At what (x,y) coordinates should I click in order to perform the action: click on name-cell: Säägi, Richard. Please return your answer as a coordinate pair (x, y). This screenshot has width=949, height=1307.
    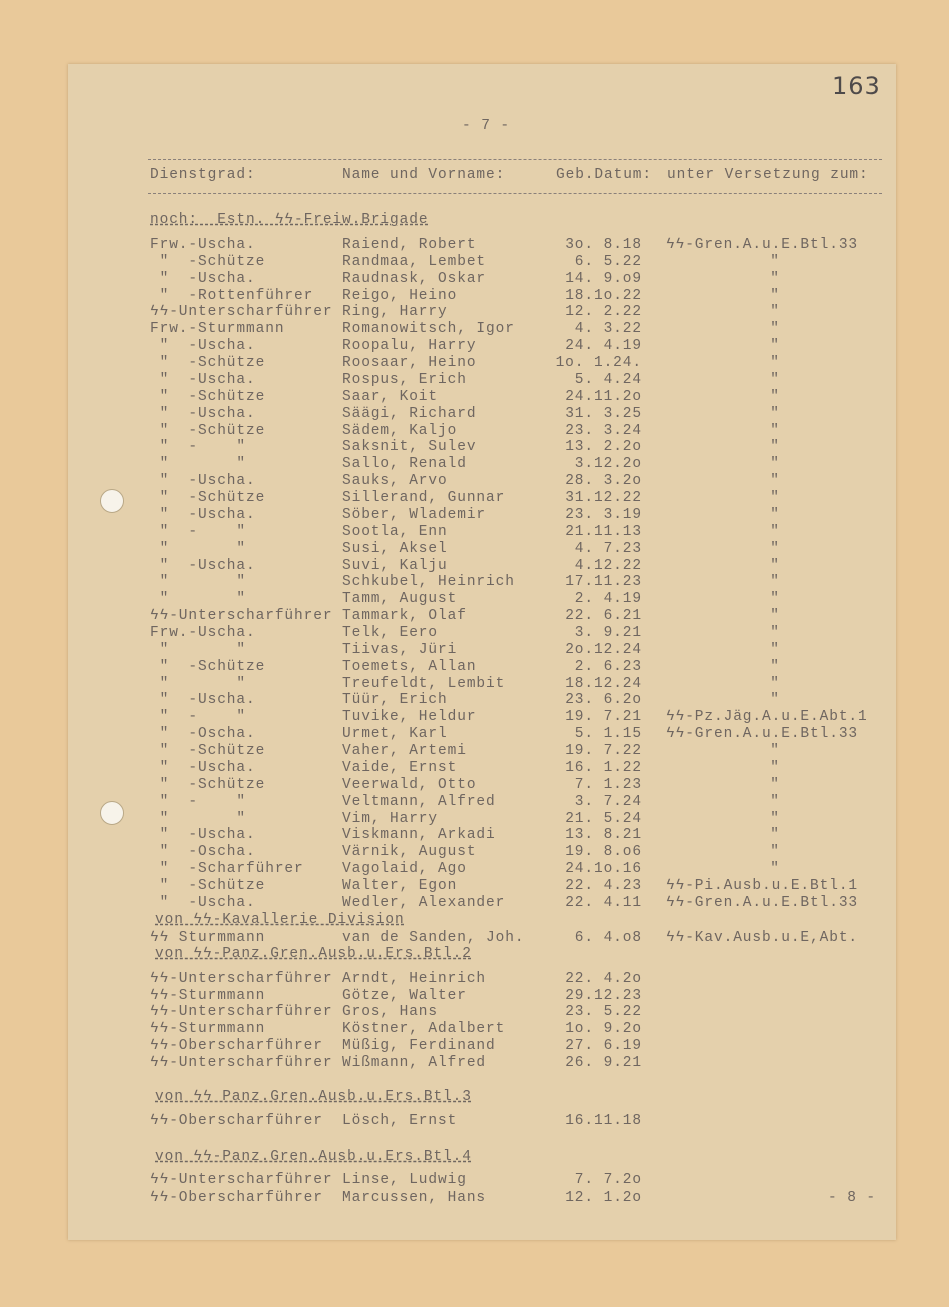
    Looking at the image, I should click on (409, 413).